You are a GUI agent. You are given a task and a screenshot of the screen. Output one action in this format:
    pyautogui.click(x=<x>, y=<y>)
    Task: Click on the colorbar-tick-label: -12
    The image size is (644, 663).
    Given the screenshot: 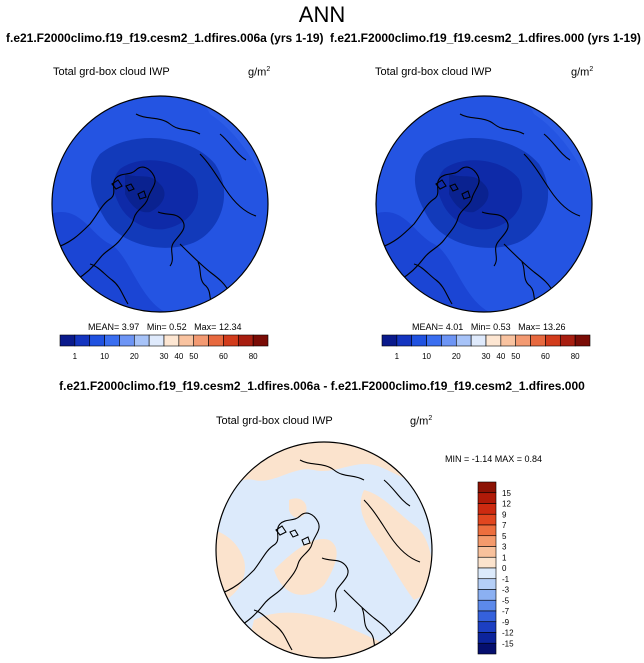 What is the action you would take?
    pyautogui.click(x=508, y=633)
    